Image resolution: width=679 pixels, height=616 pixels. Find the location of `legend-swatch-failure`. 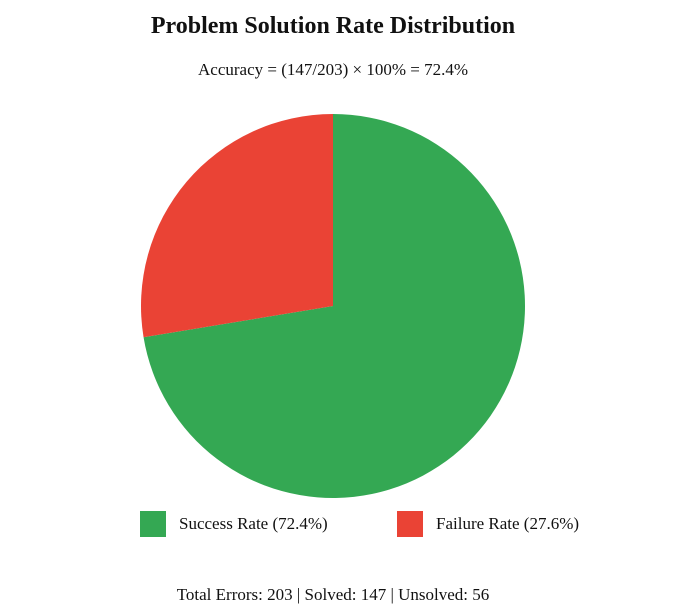

legend-swatch-failure is located at coordinates (410, 524).